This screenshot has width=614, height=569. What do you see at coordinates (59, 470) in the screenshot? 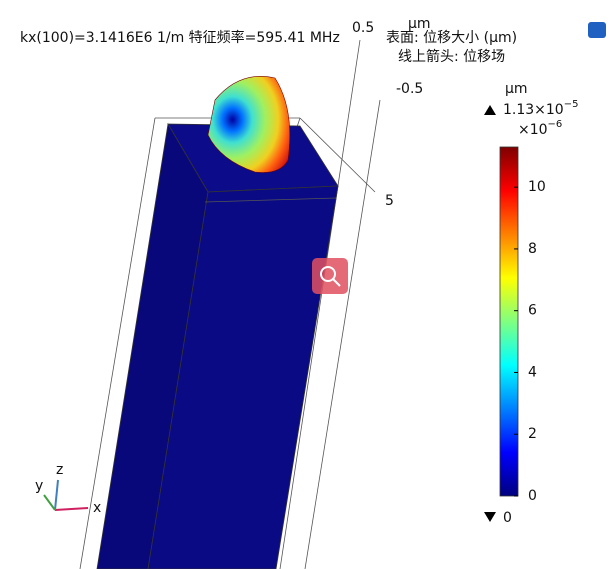
I see `z-label: z` at bounding box center [59, 470].